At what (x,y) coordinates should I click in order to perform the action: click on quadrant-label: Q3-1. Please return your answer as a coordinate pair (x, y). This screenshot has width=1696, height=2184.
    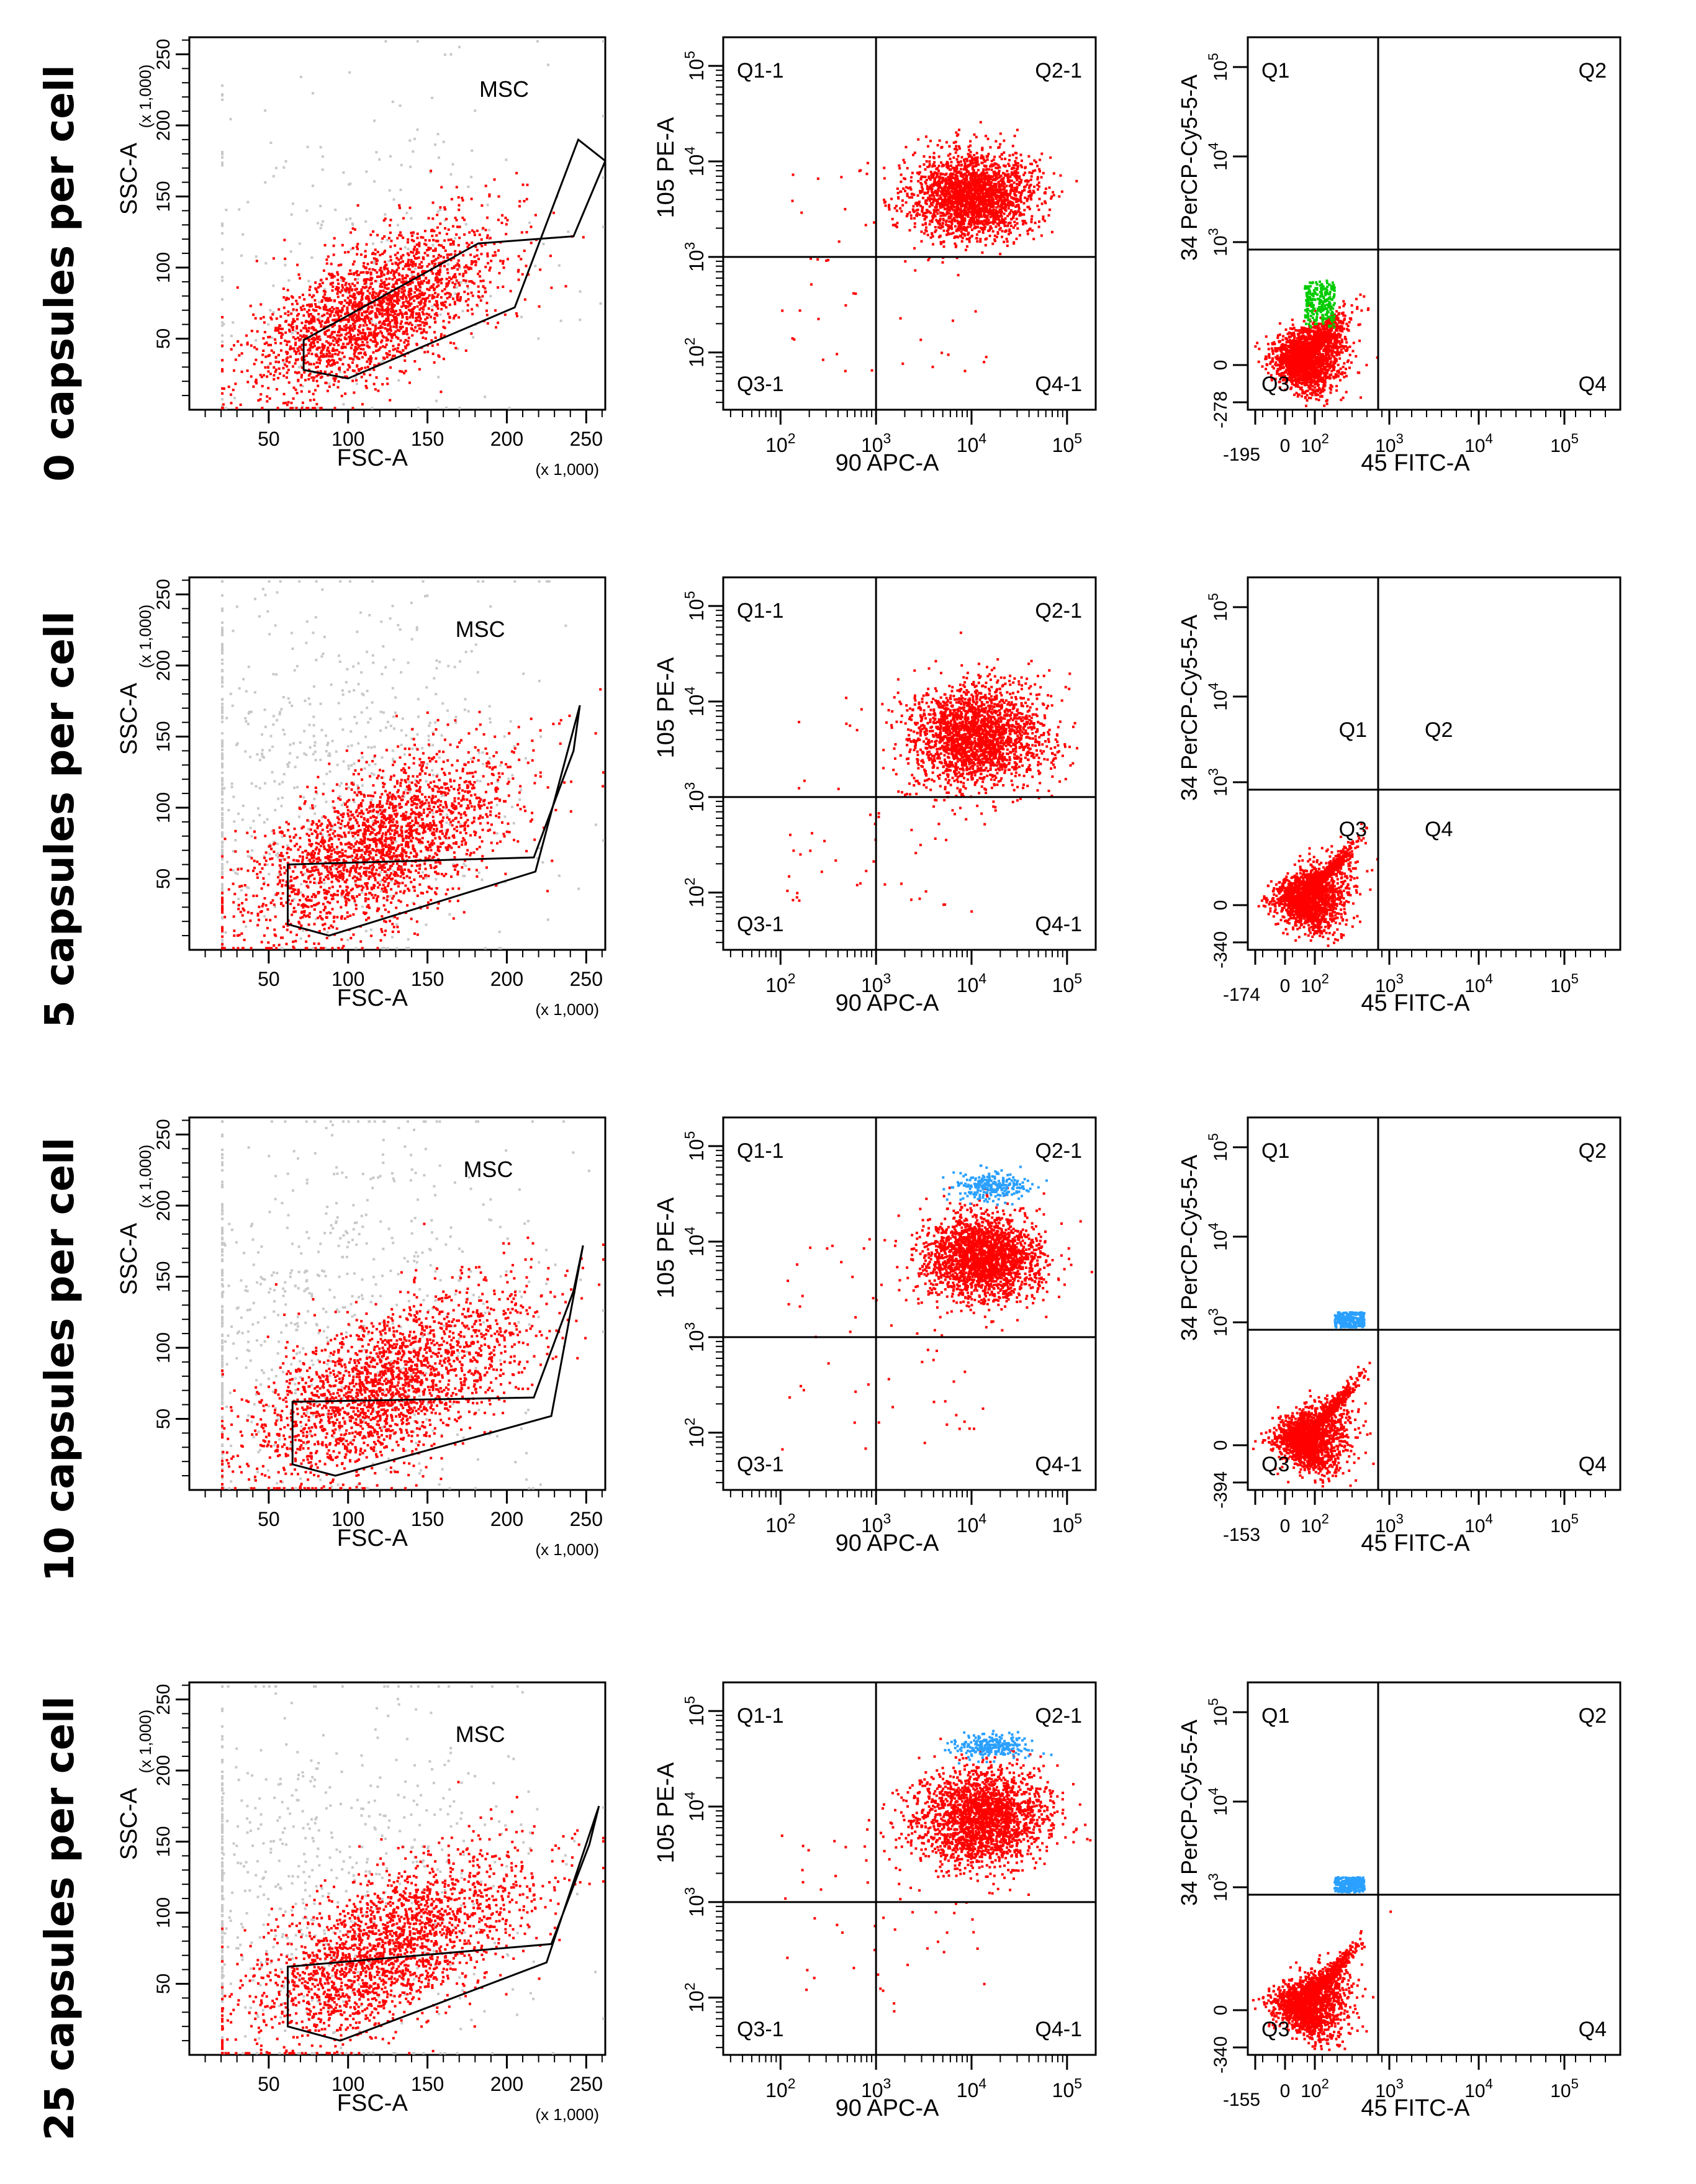
    Looking at the image, I should click on (760, 384).